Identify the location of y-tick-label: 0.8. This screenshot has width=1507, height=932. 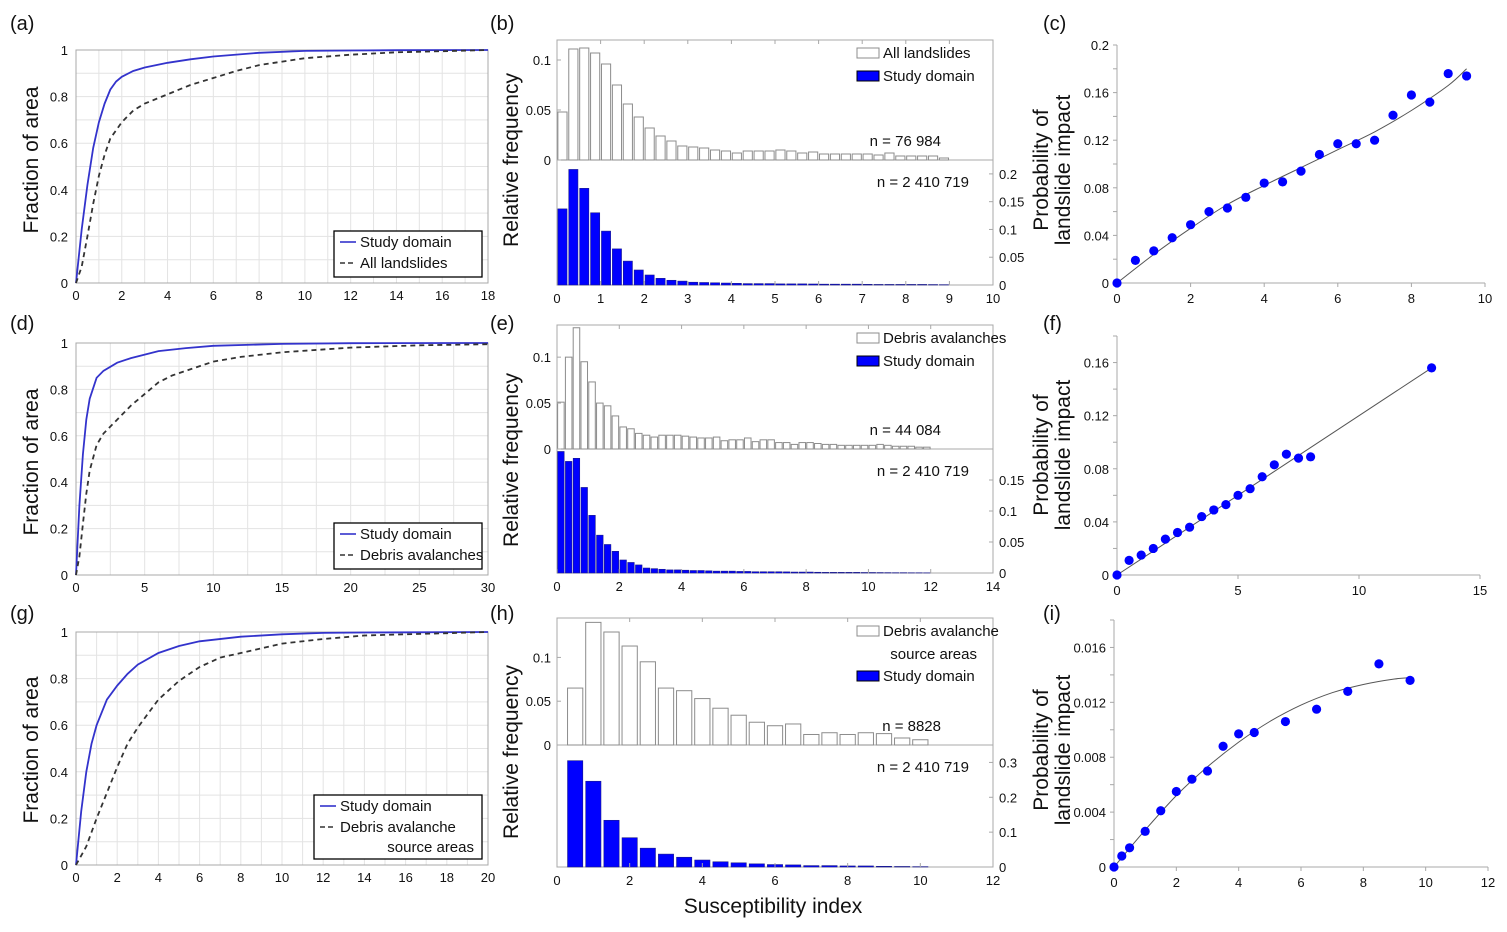
(59, 97).